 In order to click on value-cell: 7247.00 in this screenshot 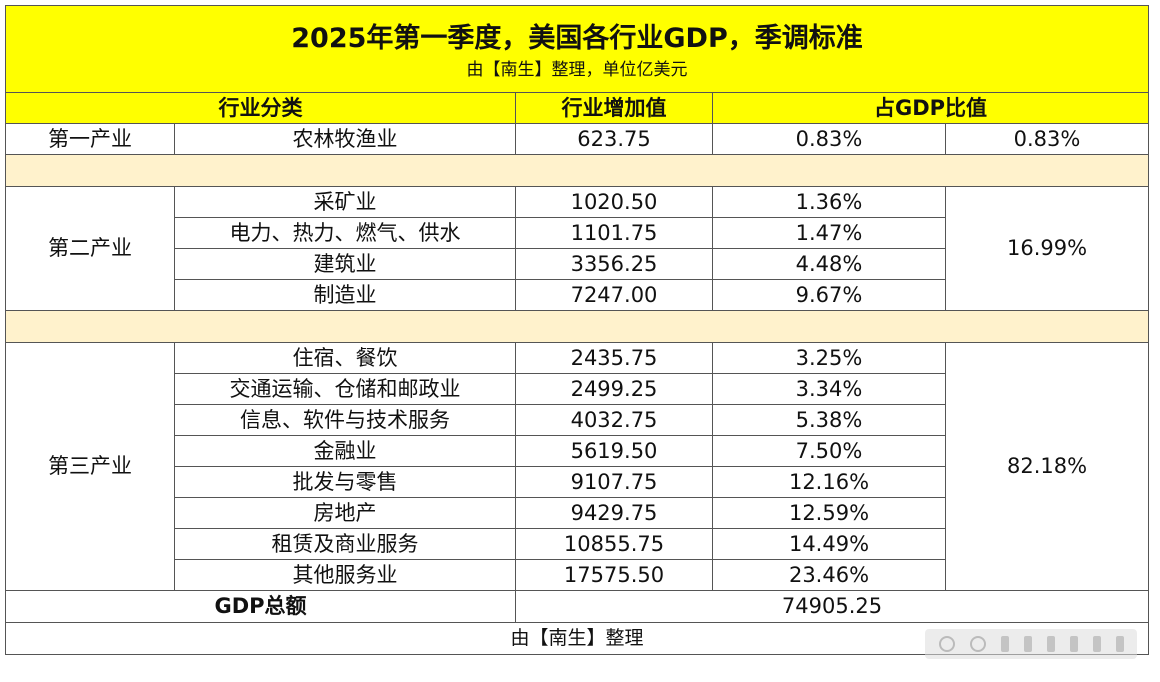, I will do `click(614, 295)`.